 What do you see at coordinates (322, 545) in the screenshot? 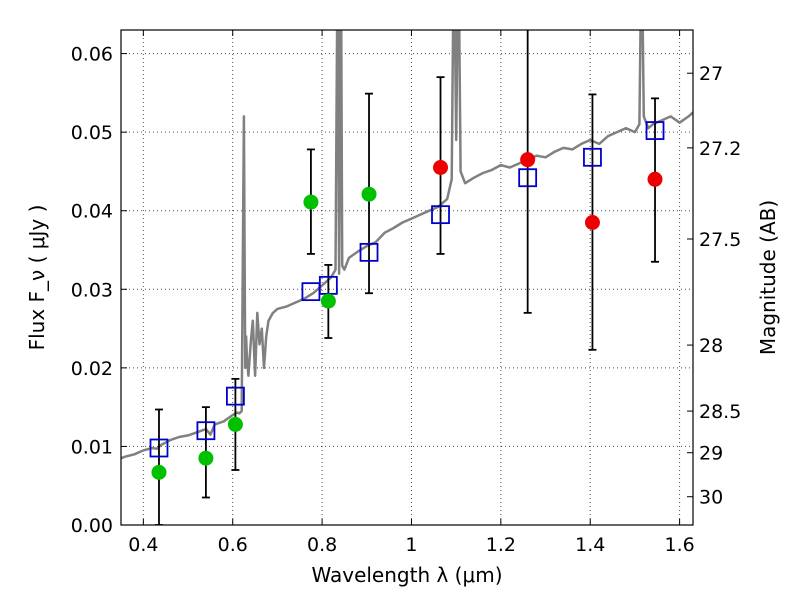
I see `x-tick-label: 0.8` at bounding box center [322, 545].